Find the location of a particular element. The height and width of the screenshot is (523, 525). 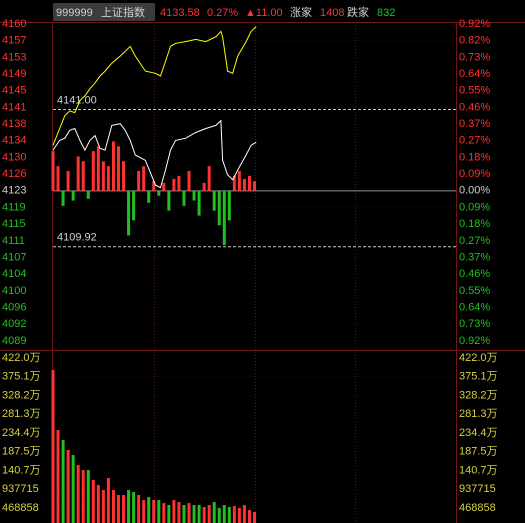

y2-tick-label: 0.18% is located at coordinates (474, 224).